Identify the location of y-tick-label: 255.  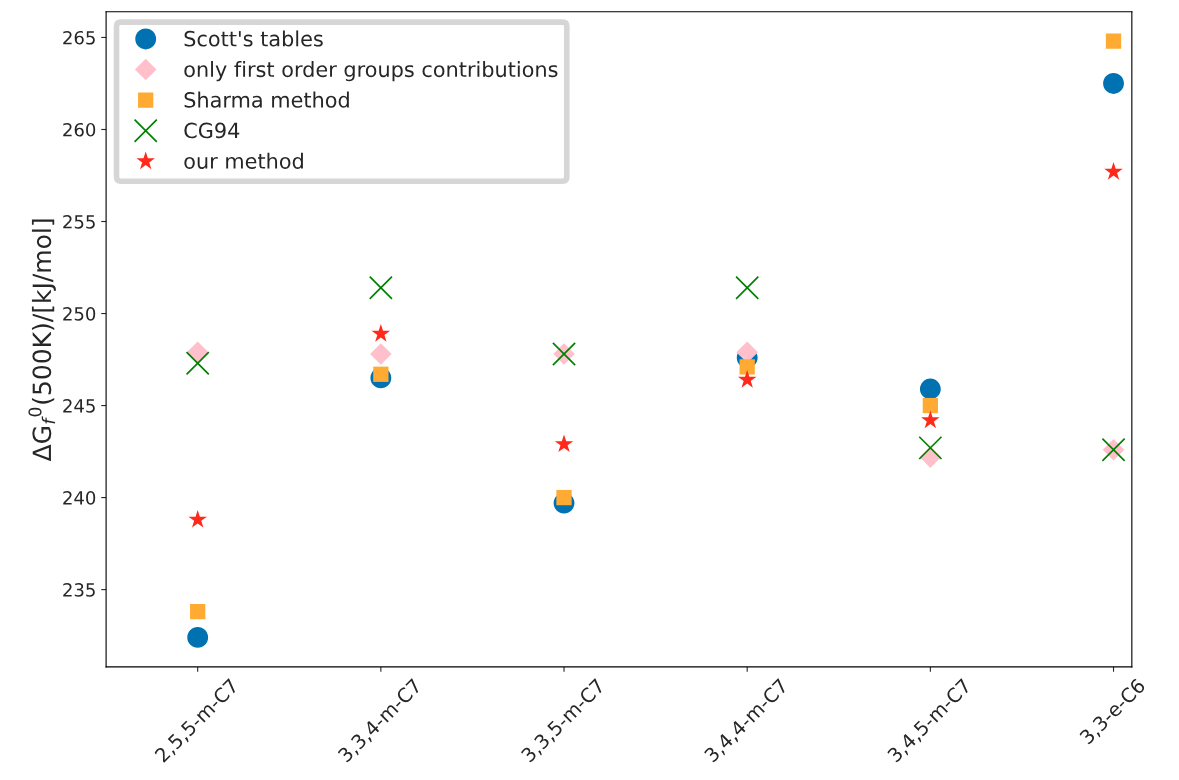
(79, 221).